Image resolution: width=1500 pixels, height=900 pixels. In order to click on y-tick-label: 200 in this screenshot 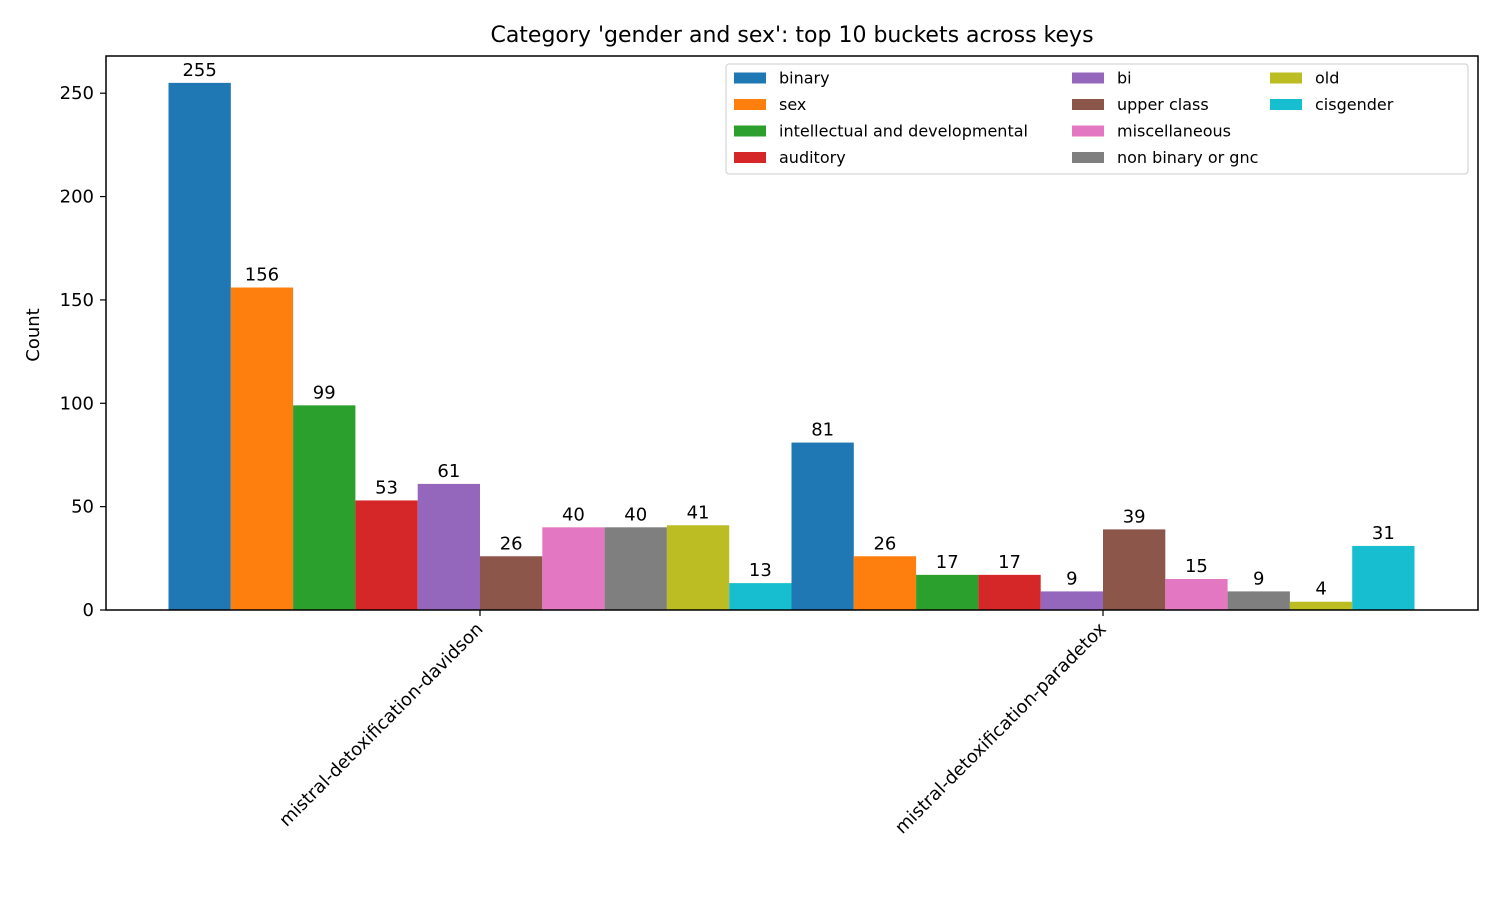, I will do `click(77, 197)`.